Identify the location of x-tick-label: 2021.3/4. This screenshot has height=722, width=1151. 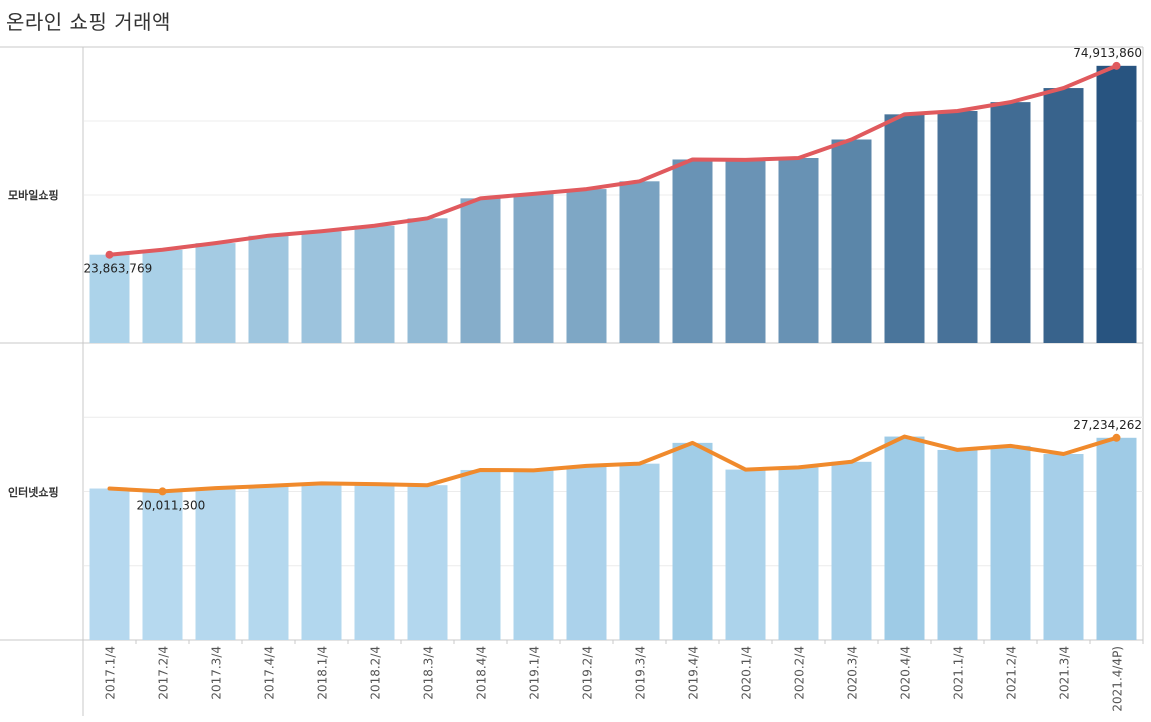
(1065, 673).